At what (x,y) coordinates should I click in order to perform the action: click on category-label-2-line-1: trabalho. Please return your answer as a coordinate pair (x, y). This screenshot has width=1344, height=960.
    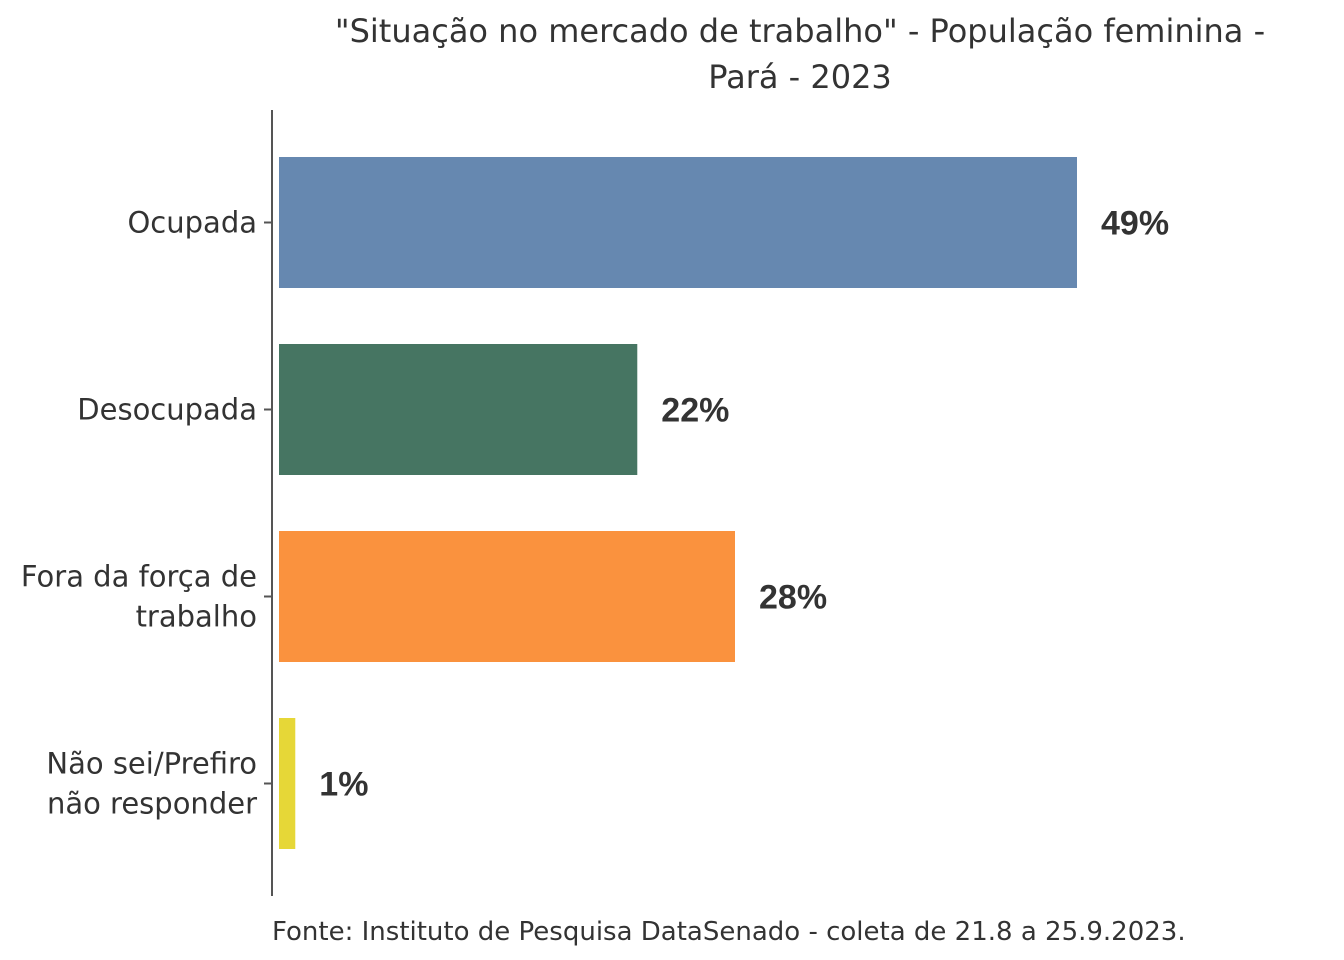
    Looking at the image, I should click on (196, 617).